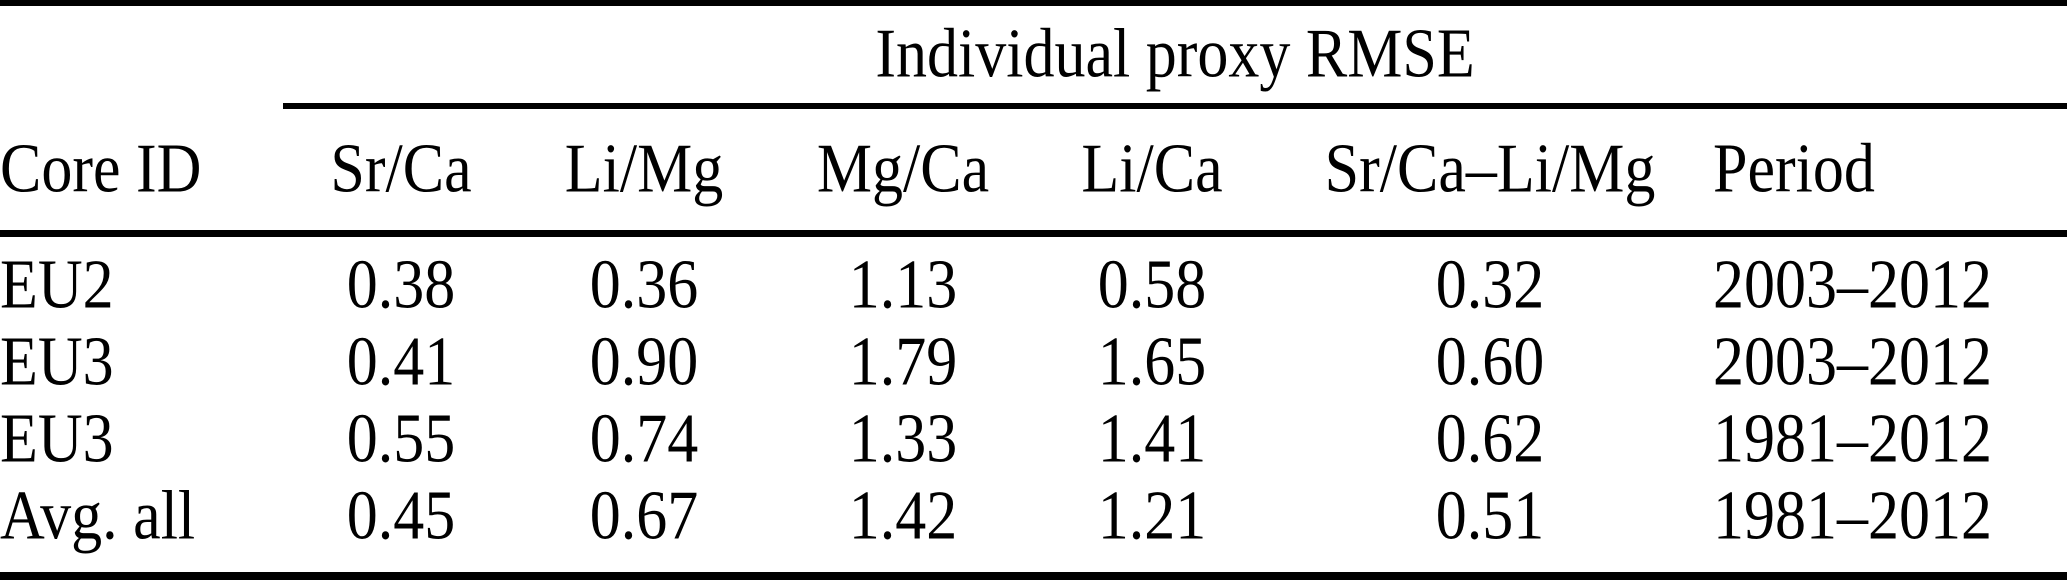  I want to click on col-header-li-ca: Li/Ca, so click(1152, 173).